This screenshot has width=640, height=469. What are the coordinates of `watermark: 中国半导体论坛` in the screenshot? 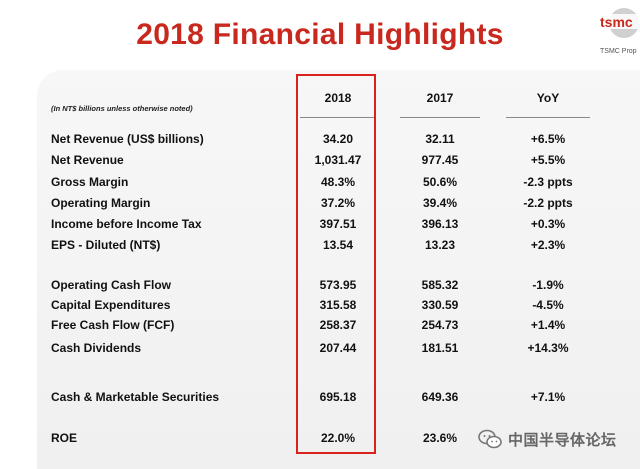 It's located at (547, 439).